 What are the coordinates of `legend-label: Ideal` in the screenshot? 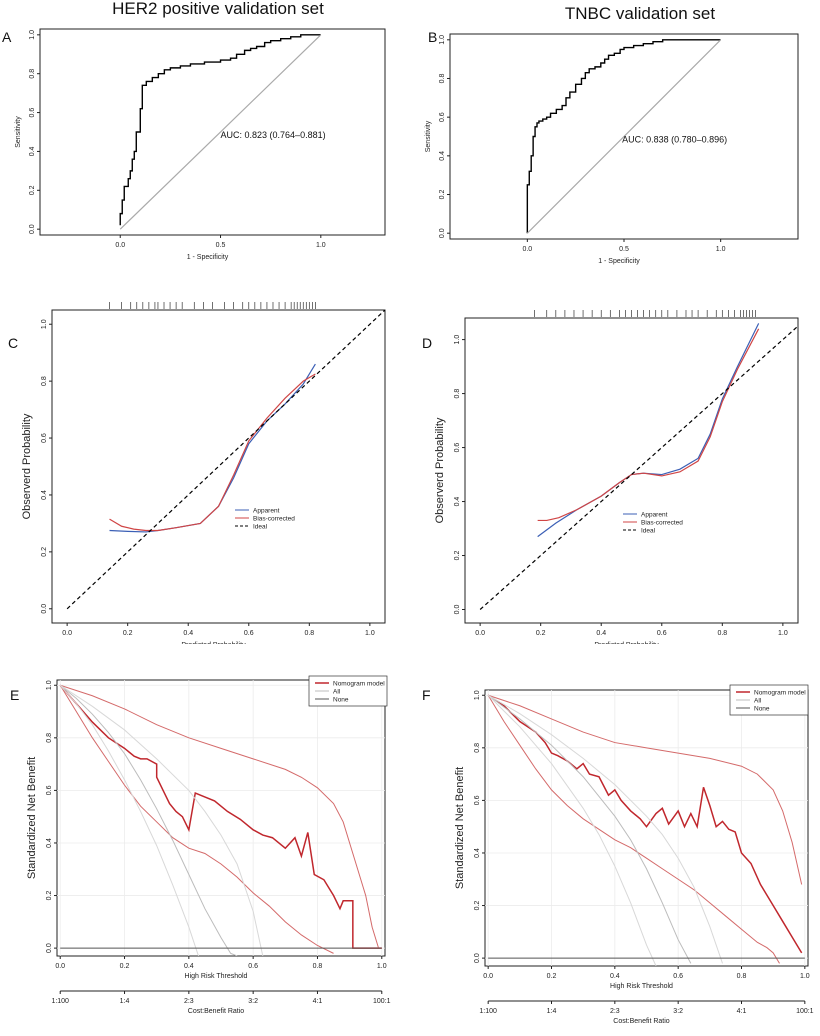 It's located at (648, 531).